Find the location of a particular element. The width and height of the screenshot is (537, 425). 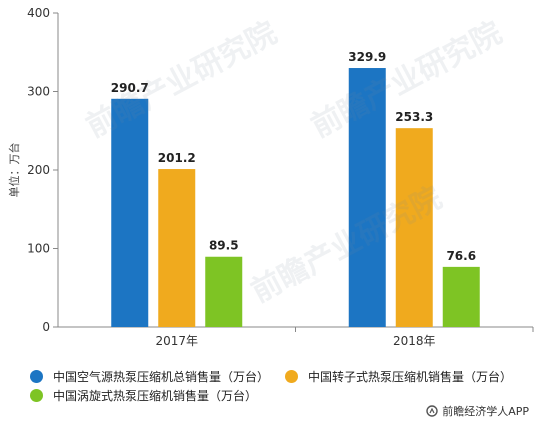

legend-label: 中国转子式热泵压缩机销售量（万台） is located at coordinates (410, 377).